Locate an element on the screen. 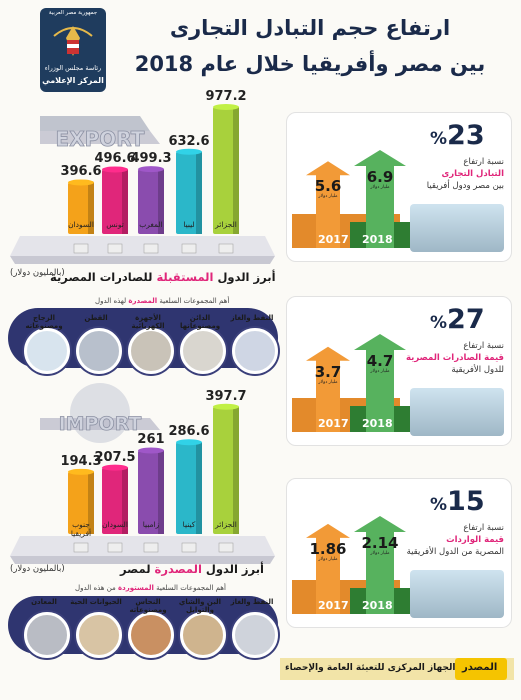  stat-year-2018-1: 2018 is located at coordinates (377, 423).